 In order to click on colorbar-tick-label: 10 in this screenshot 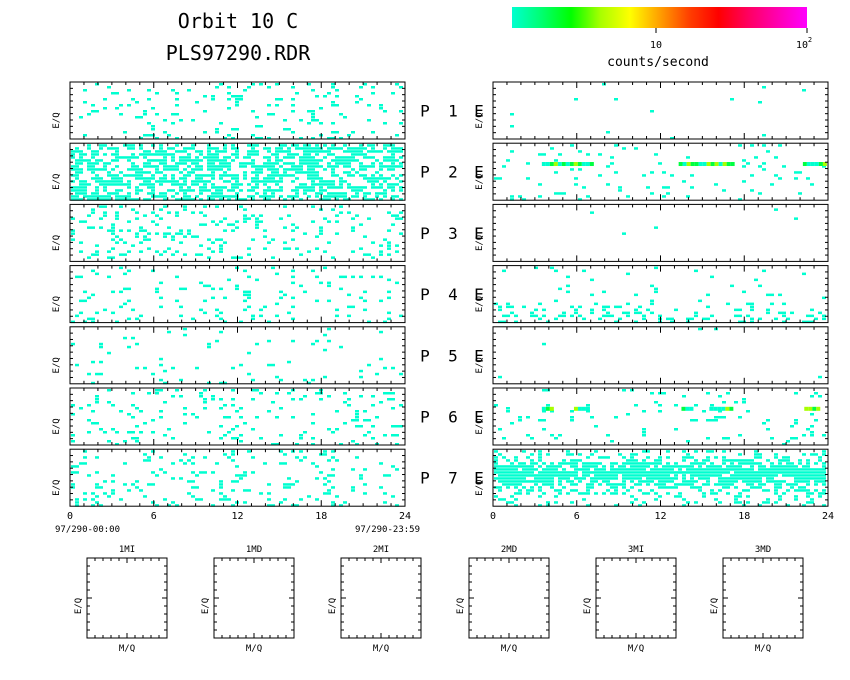, I will do `click(802, 45)`.